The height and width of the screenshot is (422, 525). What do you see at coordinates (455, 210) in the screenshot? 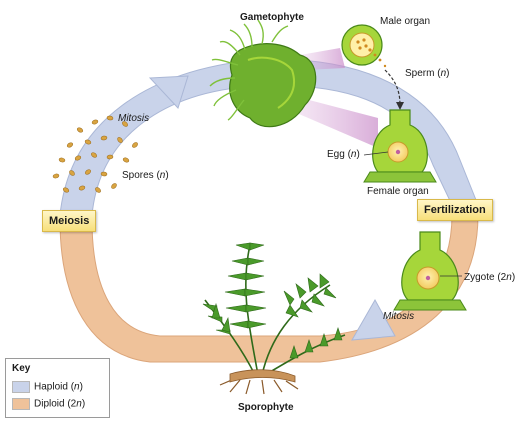
I see `fertilization-box: Fertilization` at bounding box center [455, 210].